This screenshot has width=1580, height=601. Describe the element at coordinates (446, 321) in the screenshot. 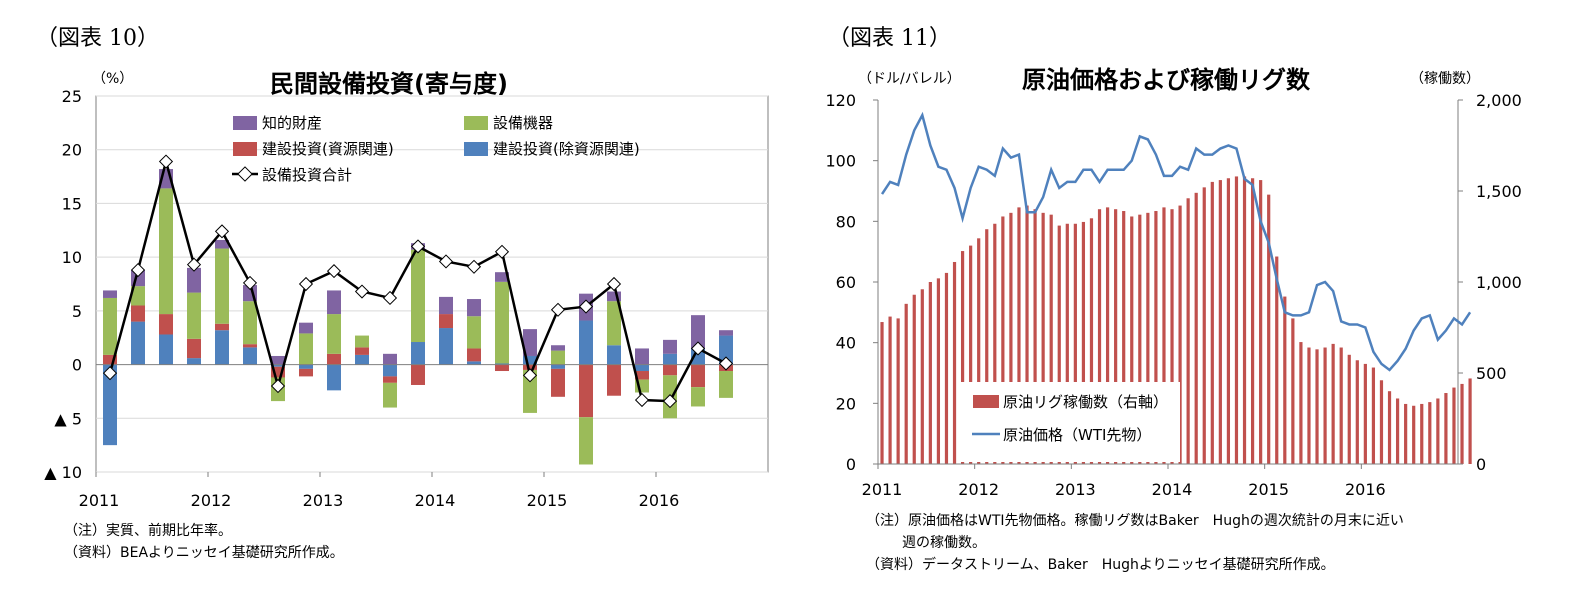

I see `bar-struct-res-2014Q1` at that location.